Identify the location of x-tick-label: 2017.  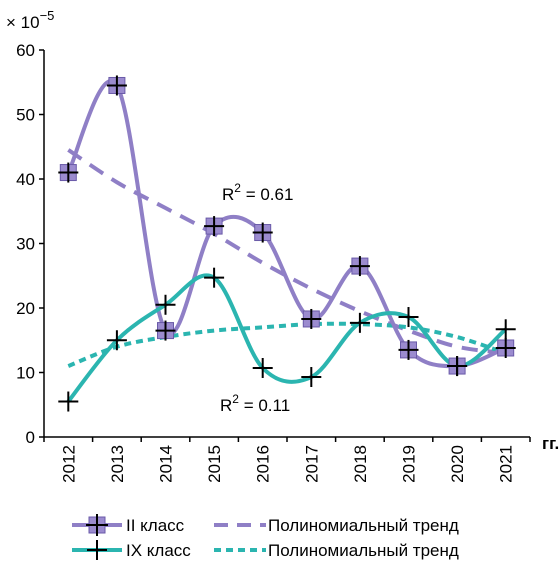
(311, 464).